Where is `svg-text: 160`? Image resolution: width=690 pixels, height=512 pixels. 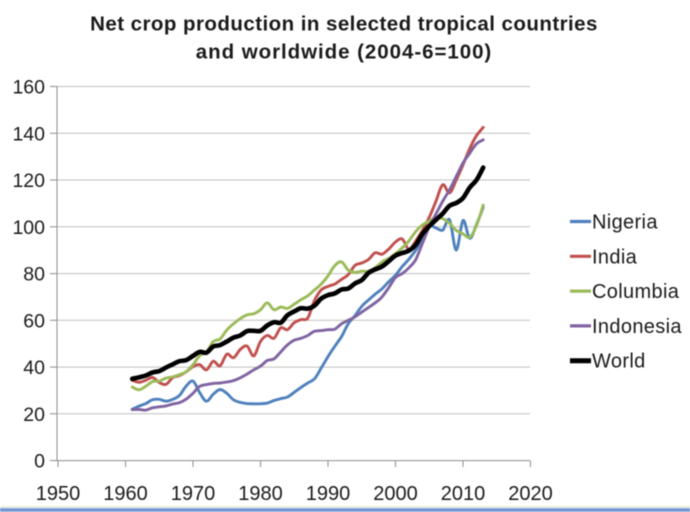
svg-text: 160 is located at coordinates (28, 88).